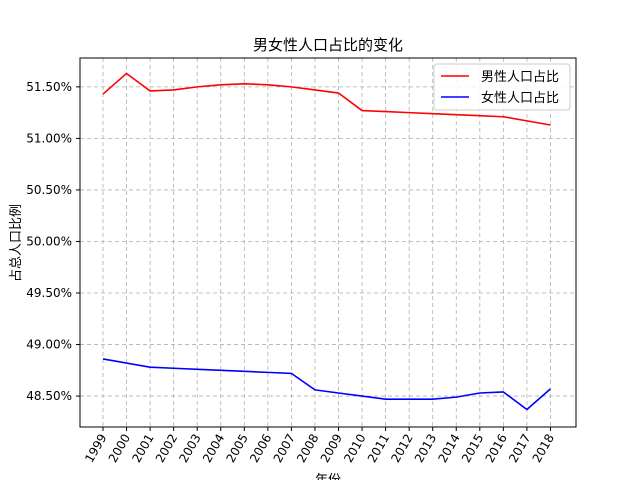 Image resolution: width=640 pixels, height=480 pixels. I want to click on y-tick-label: 48.50%, so click(49, 396).